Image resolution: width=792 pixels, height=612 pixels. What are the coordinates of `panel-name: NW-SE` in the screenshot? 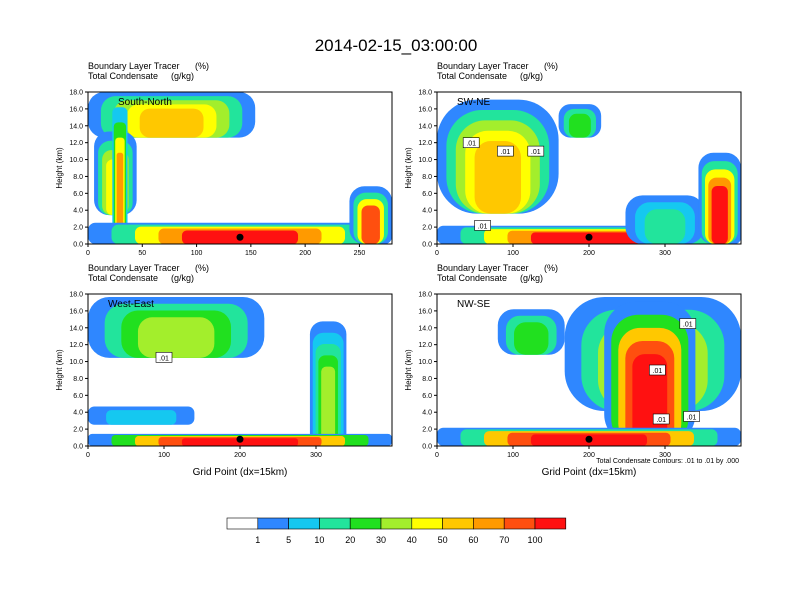 It's located at (473, 304).